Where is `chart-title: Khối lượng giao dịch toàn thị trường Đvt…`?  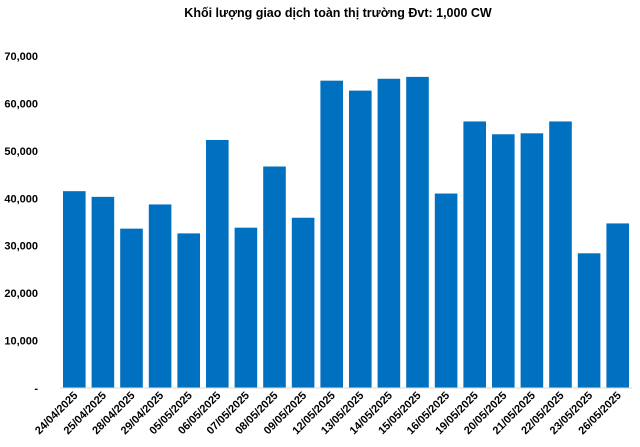
chart-title: Khối lượng giao dịch toàn thị trường Đvt… is located at coordinates (338, 13).